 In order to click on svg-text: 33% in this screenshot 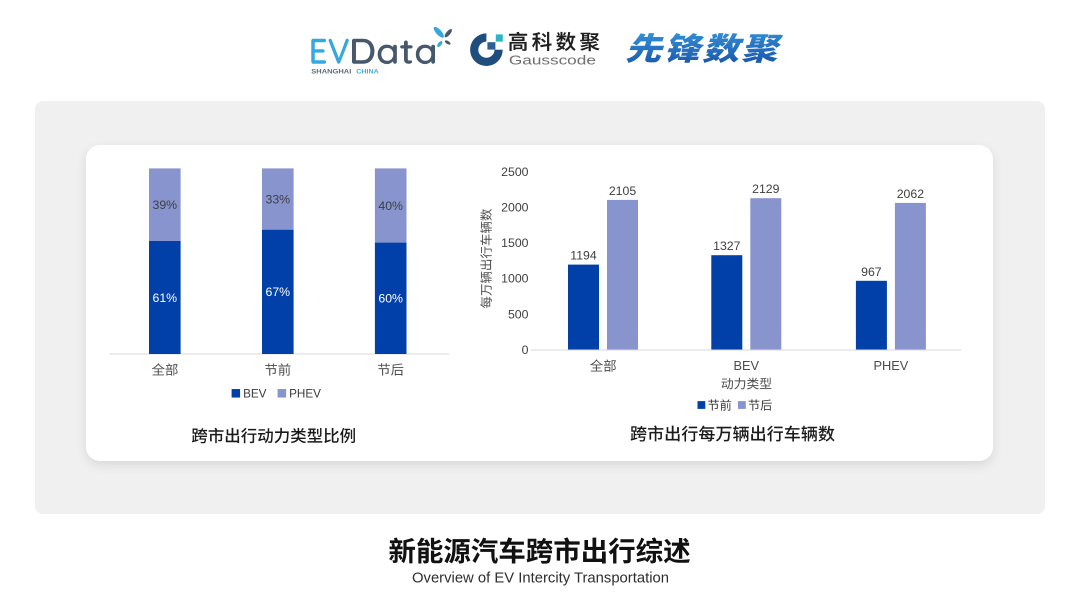, I will do `click(277, 199)`.